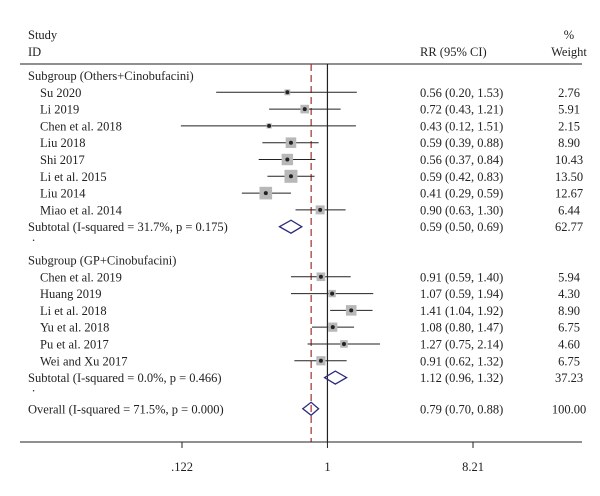 The width and height of the screenshot is (600, 496). What do you see at coordinates (59, 110) in the screenshot?
I see `study-name: Li 2019` at bounding box center [59, 110].